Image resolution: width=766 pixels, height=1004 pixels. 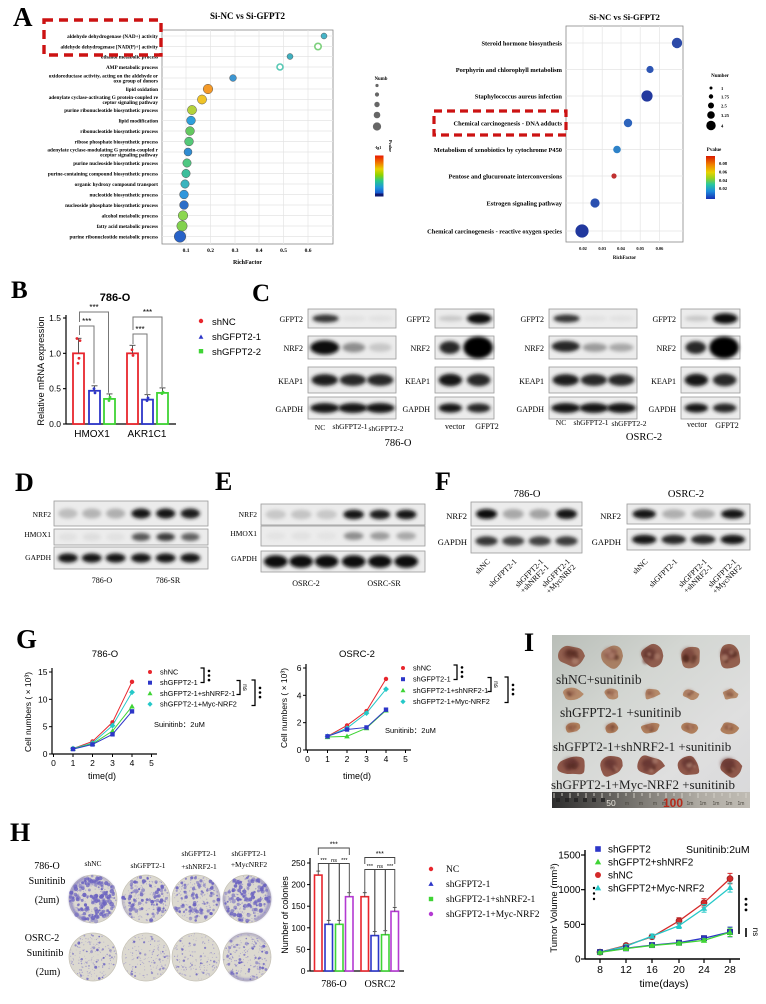 What do you see at coordinates (127, 227) in the screenshot?
I see `svg-text: fatty acid metabolic process` at bounding box center [127, 227].